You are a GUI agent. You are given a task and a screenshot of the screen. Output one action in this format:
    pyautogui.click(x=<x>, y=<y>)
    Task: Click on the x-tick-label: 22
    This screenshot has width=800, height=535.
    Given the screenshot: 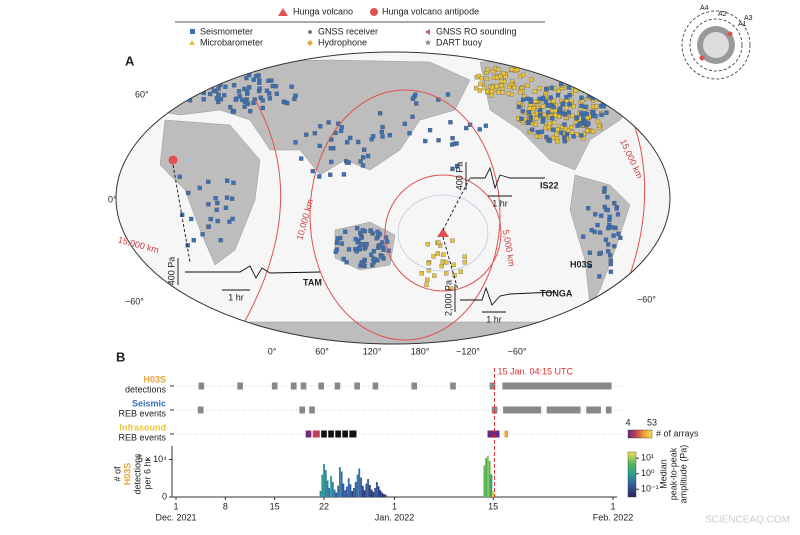 What is the action you would take?
    pyautogui.click(x=324, y=506)
    